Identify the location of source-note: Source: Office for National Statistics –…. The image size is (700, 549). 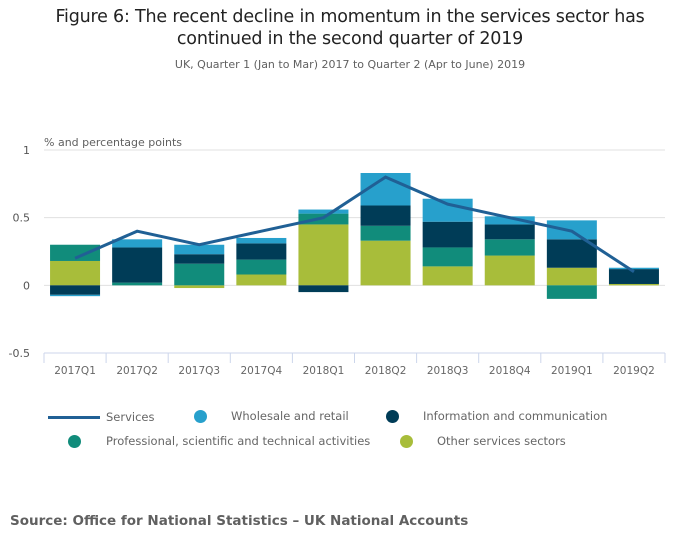
(239, 521).